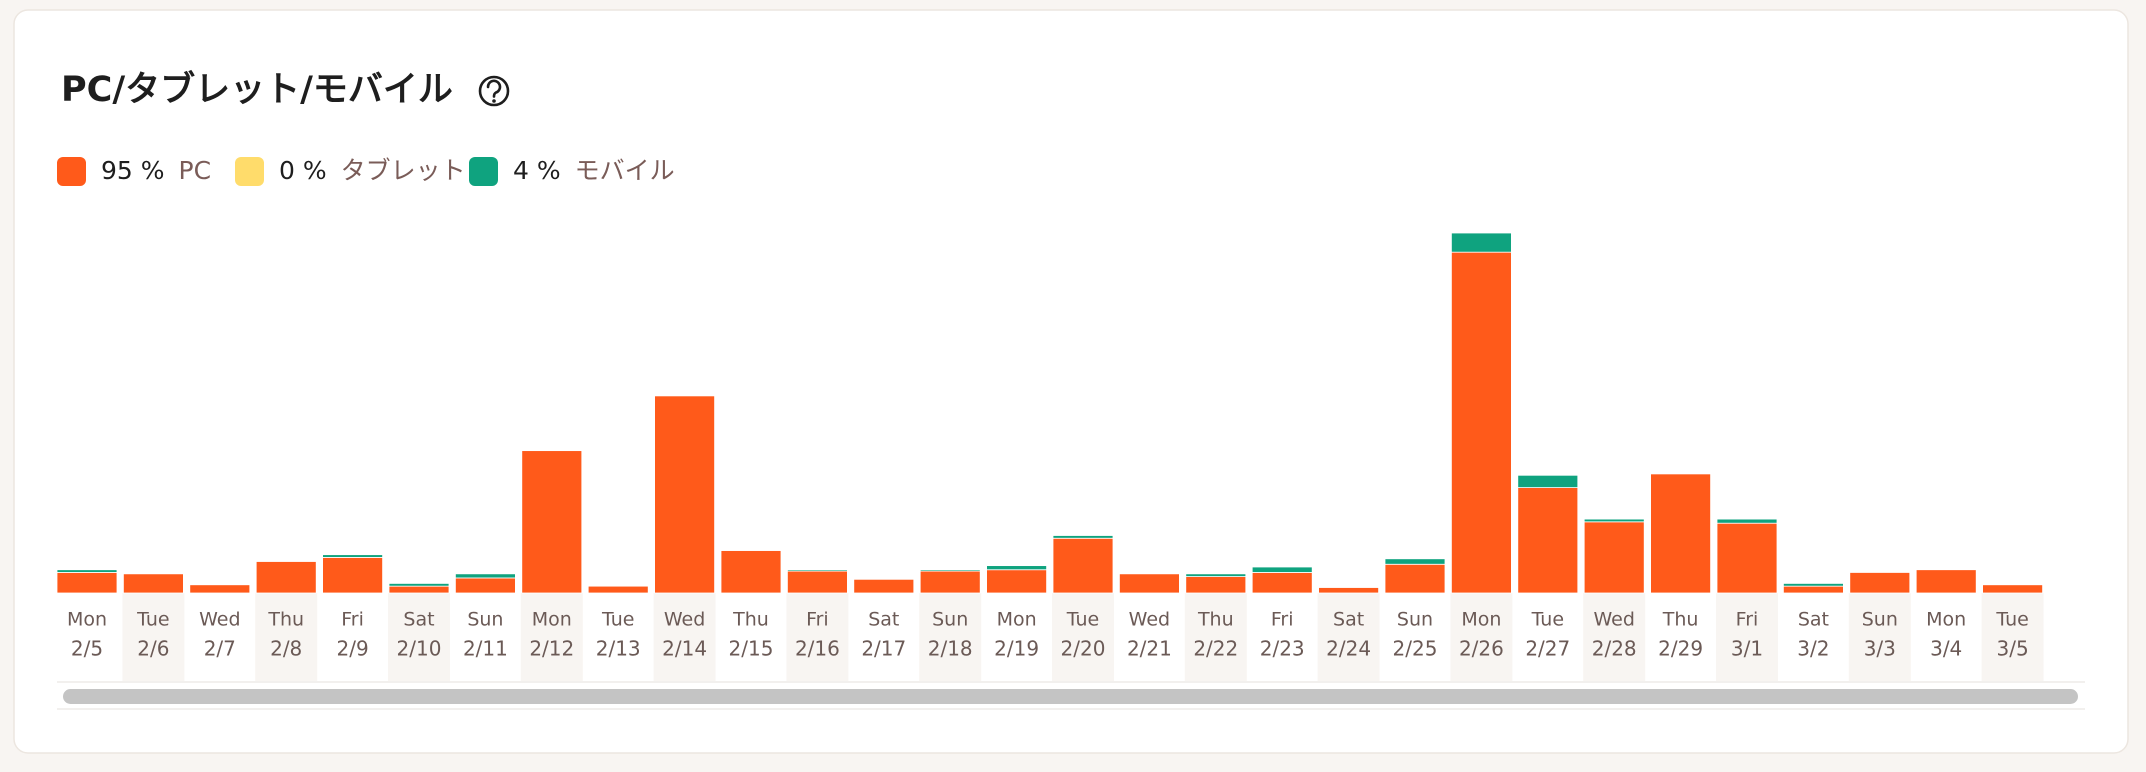 Image resolution: width=2146 pixels, height=772 pixels. What do you see at coordinates (618, 649) in the screenshot?
I see `x-tick-label: 2/13` at bounding box center [618, 649].